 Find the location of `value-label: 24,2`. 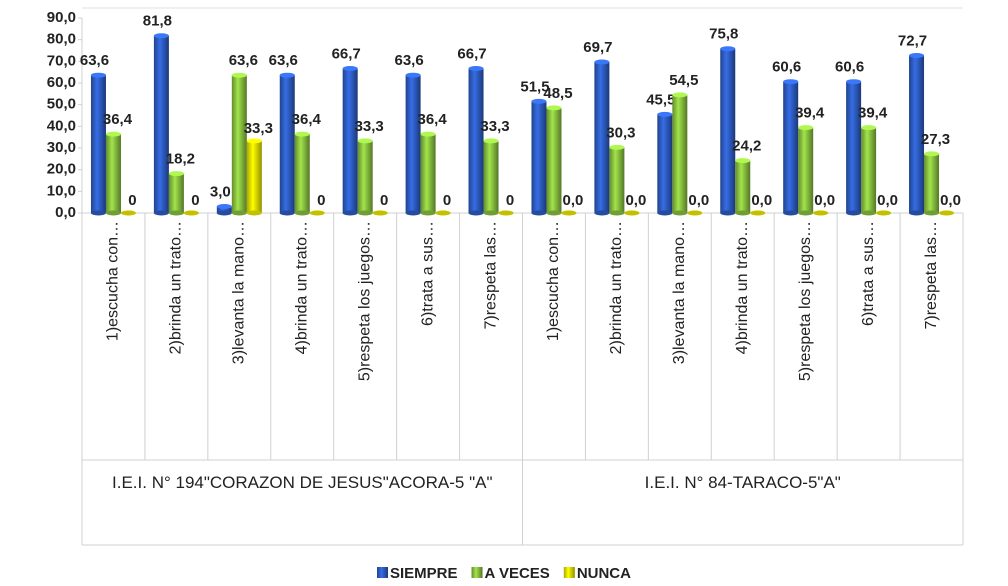

value-label: 24,2 is located at coordinates (746, 146).